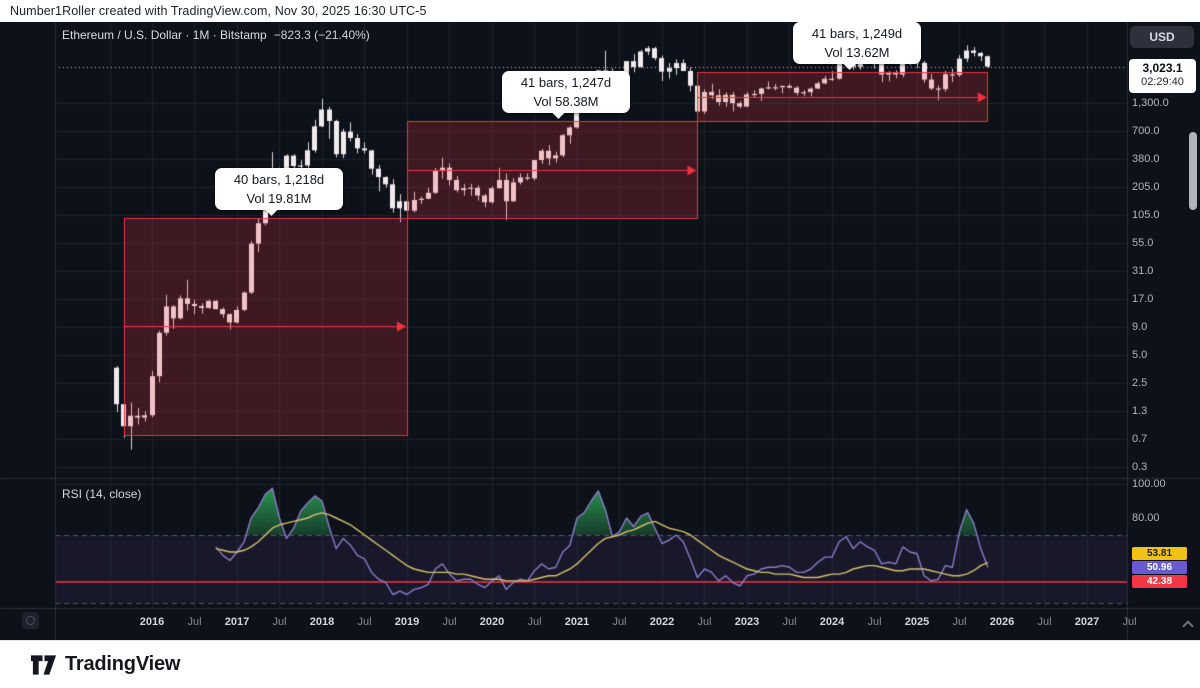  What do you see at coordinates (152, 622) in the screenshot?
I see `time-axis-year-label: 2016` at bounding box center [152, 622].